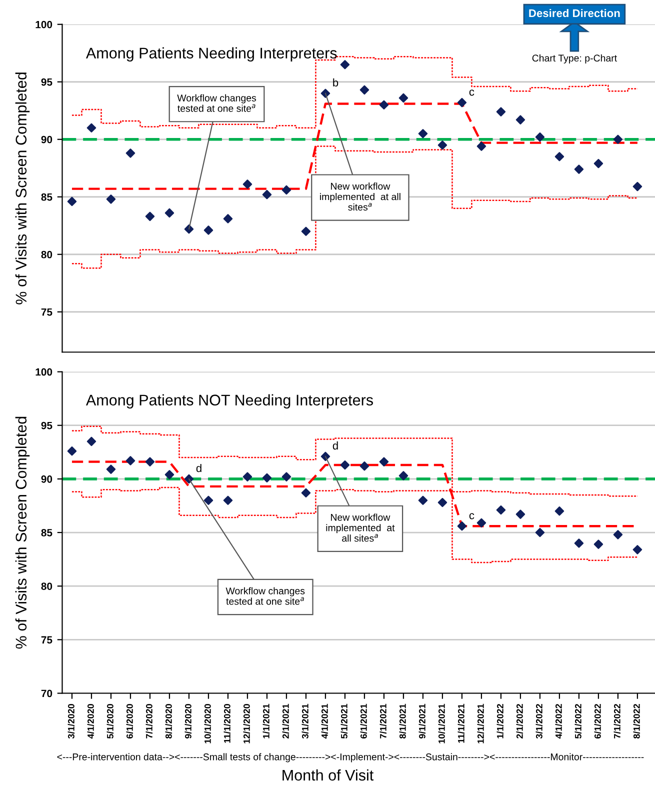 Image resolution: width=655 pixels, height=786 pixels. What do you see at coordinates (558, 721) in the screenshot?
I see `x-tick-label: 4/1/2022` at bounding box center [558, 721].